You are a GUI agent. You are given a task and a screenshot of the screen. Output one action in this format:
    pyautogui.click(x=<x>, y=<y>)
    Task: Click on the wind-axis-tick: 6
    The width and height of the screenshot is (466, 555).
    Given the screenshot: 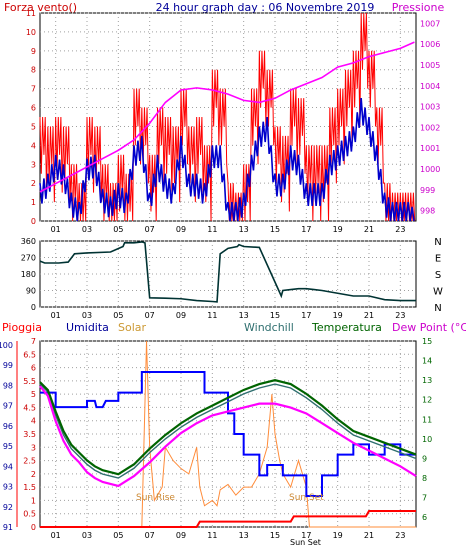 What is the action you would take?
    pyautogui.click(x=33, y=108)
    